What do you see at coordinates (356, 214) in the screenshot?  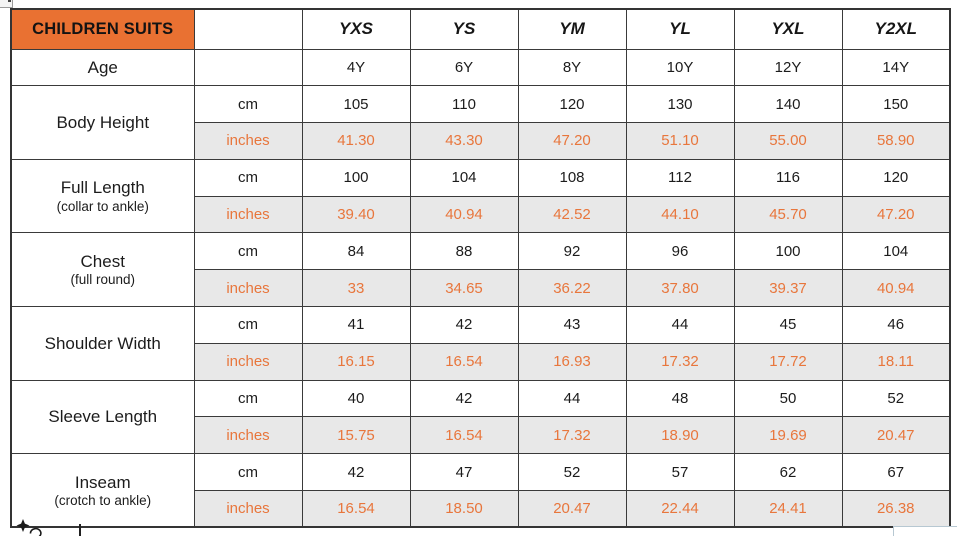 I see `measurement-value: 39.40` at bounding box center [356, 214].